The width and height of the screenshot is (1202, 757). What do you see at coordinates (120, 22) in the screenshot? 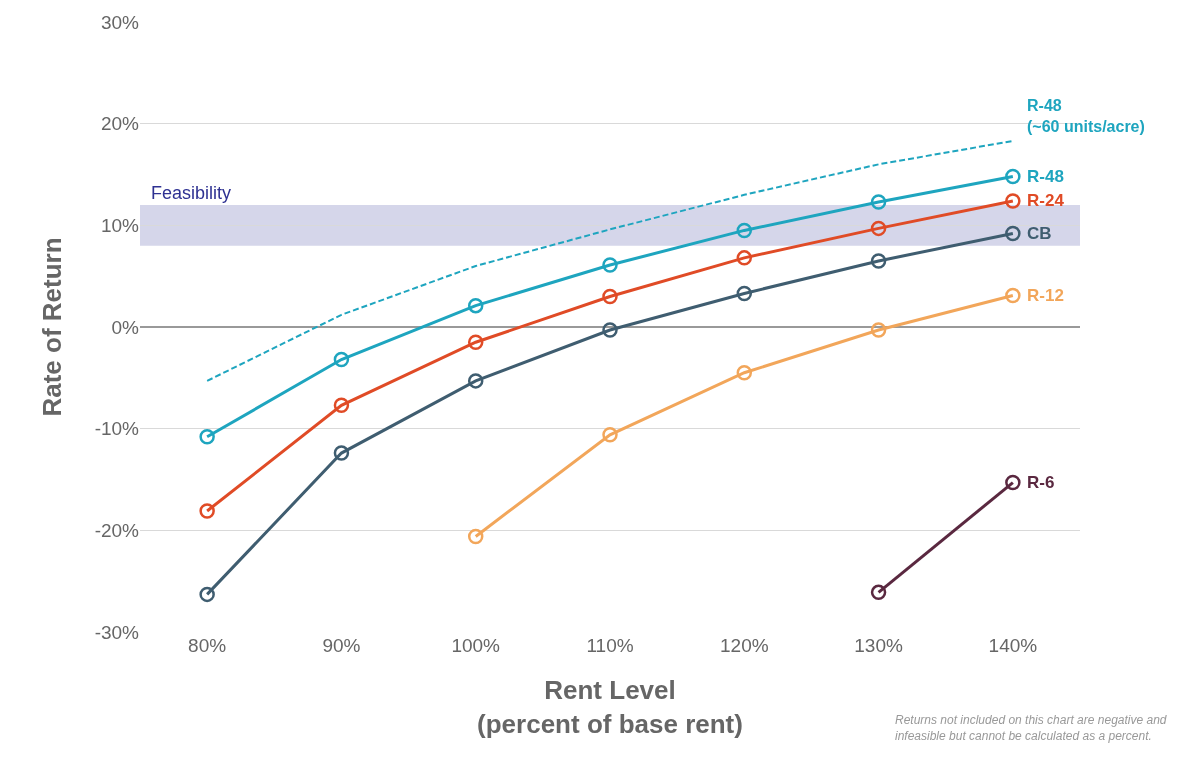
I see `y-tick-label: 30%` at bounding box center [120, 22].